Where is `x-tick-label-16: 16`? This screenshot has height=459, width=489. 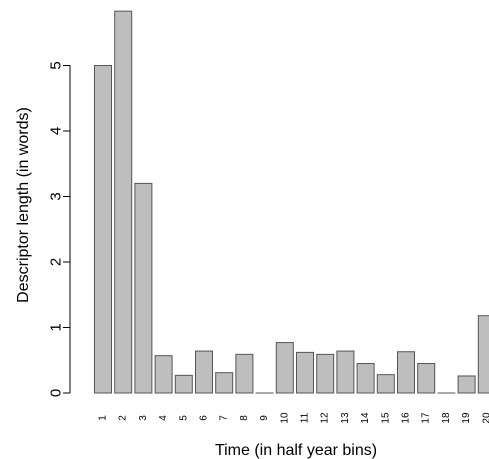
x-tick-label-16: 16 is located at coordinates (406, 418).